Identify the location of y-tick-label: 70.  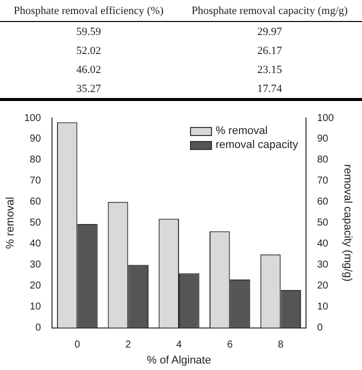
(36, 181).